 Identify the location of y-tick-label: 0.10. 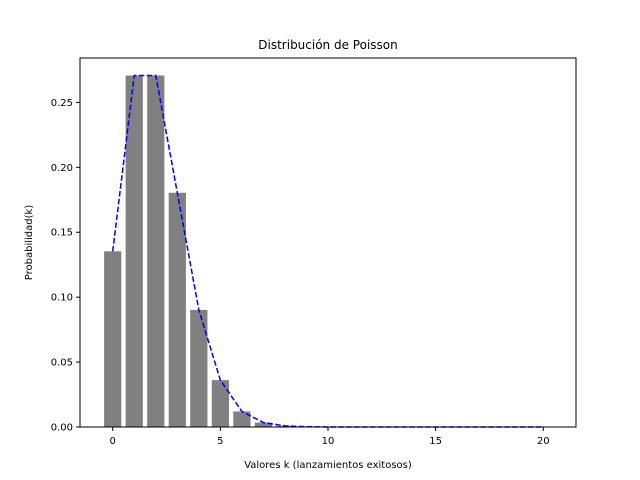
(62, 298).